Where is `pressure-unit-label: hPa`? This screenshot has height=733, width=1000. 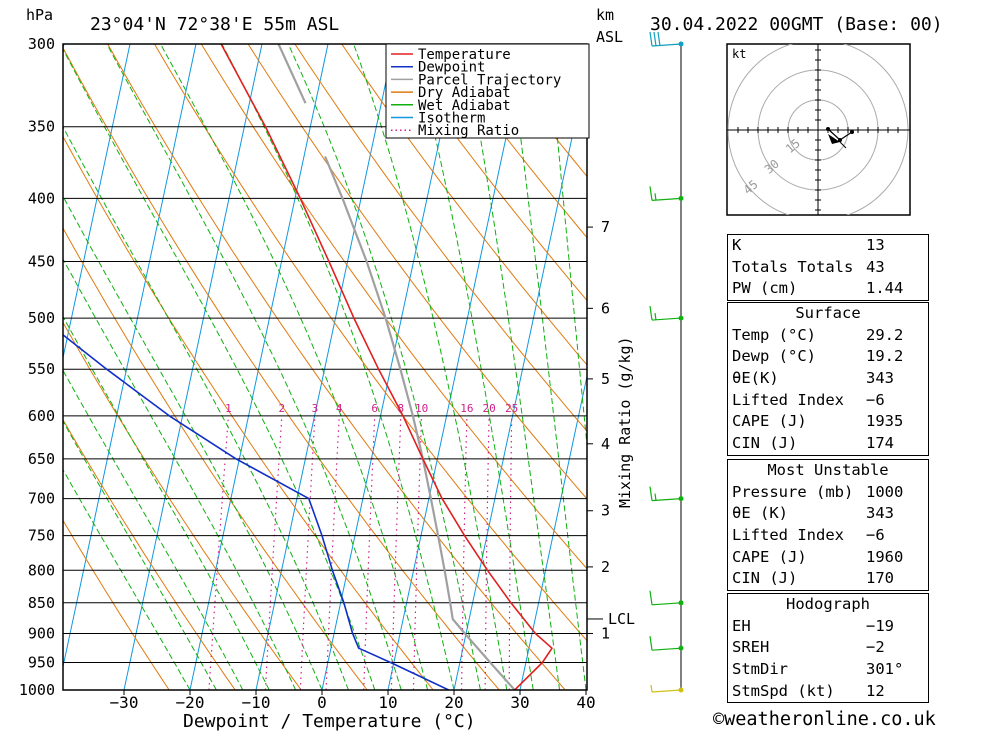
pressure-unit-label: hPa is located at coordinates (39, 15).